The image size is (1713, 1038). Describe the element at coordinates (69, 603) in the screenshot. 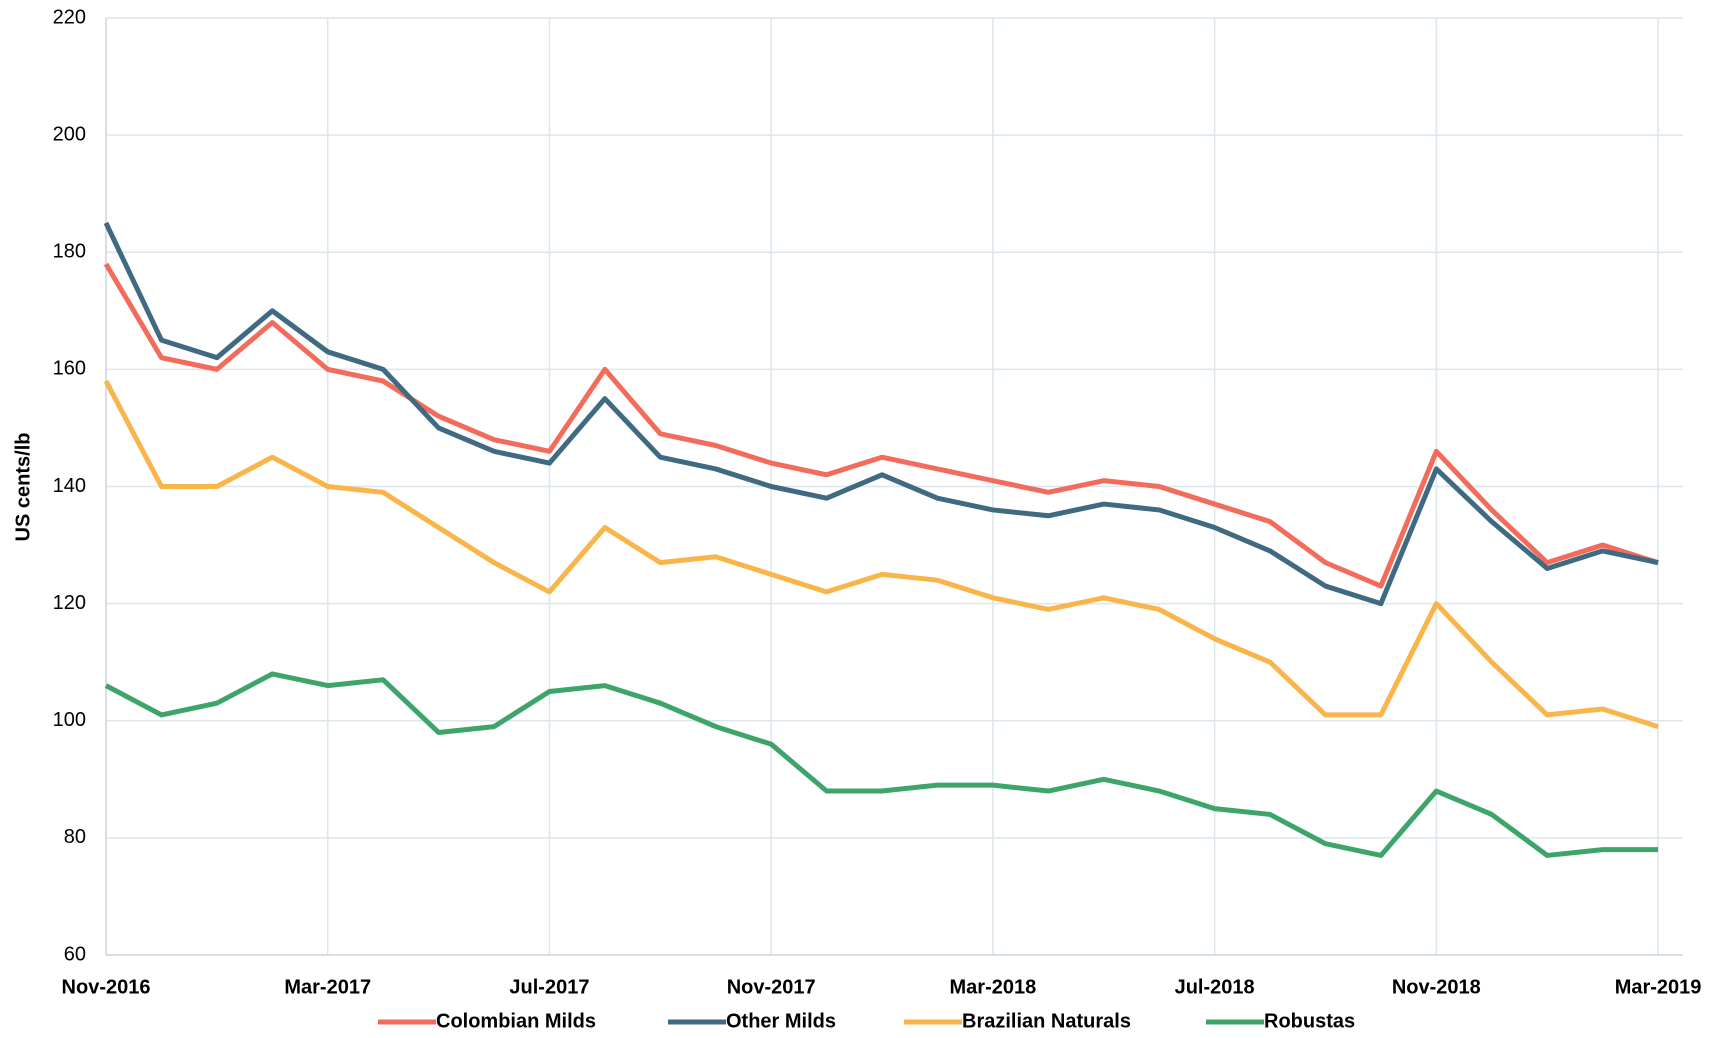

I see `y-tick-label: 120` at that location.